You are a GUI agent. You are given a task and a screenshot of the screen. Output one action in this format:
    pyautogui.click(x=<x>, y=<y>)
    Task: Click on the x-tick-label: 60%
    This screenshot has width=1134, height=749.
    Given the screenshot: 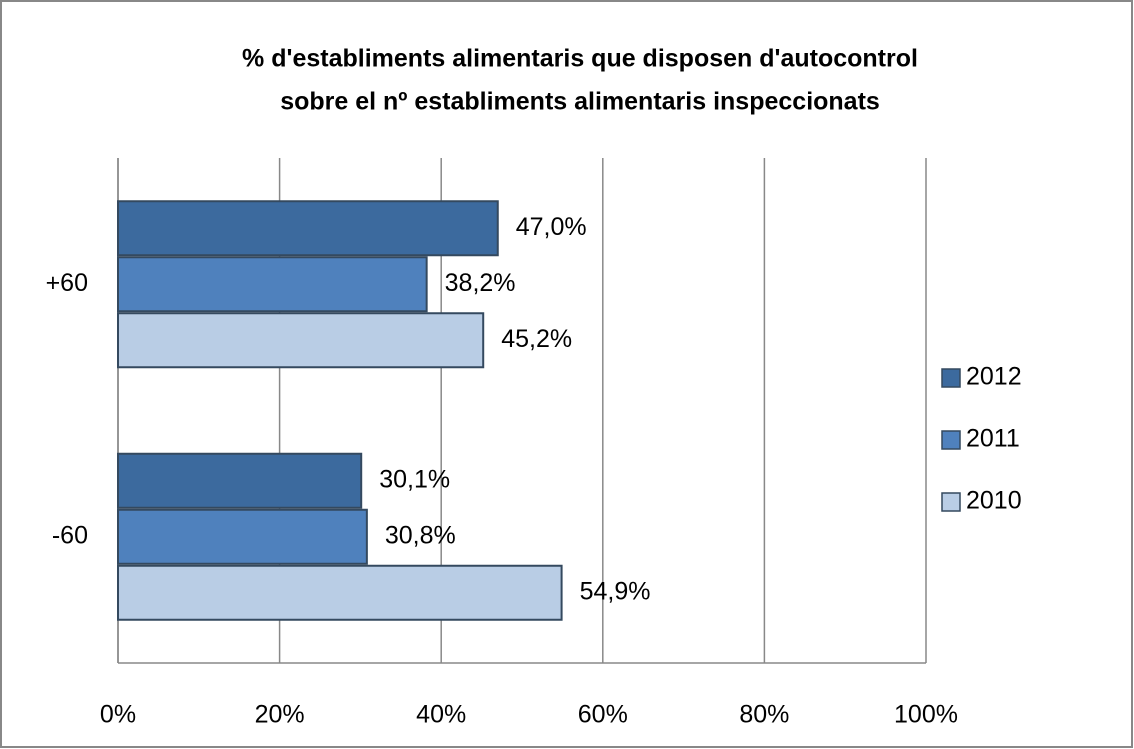 What is the action you would take?
    pyautogui.click(x=603, y=715)
    